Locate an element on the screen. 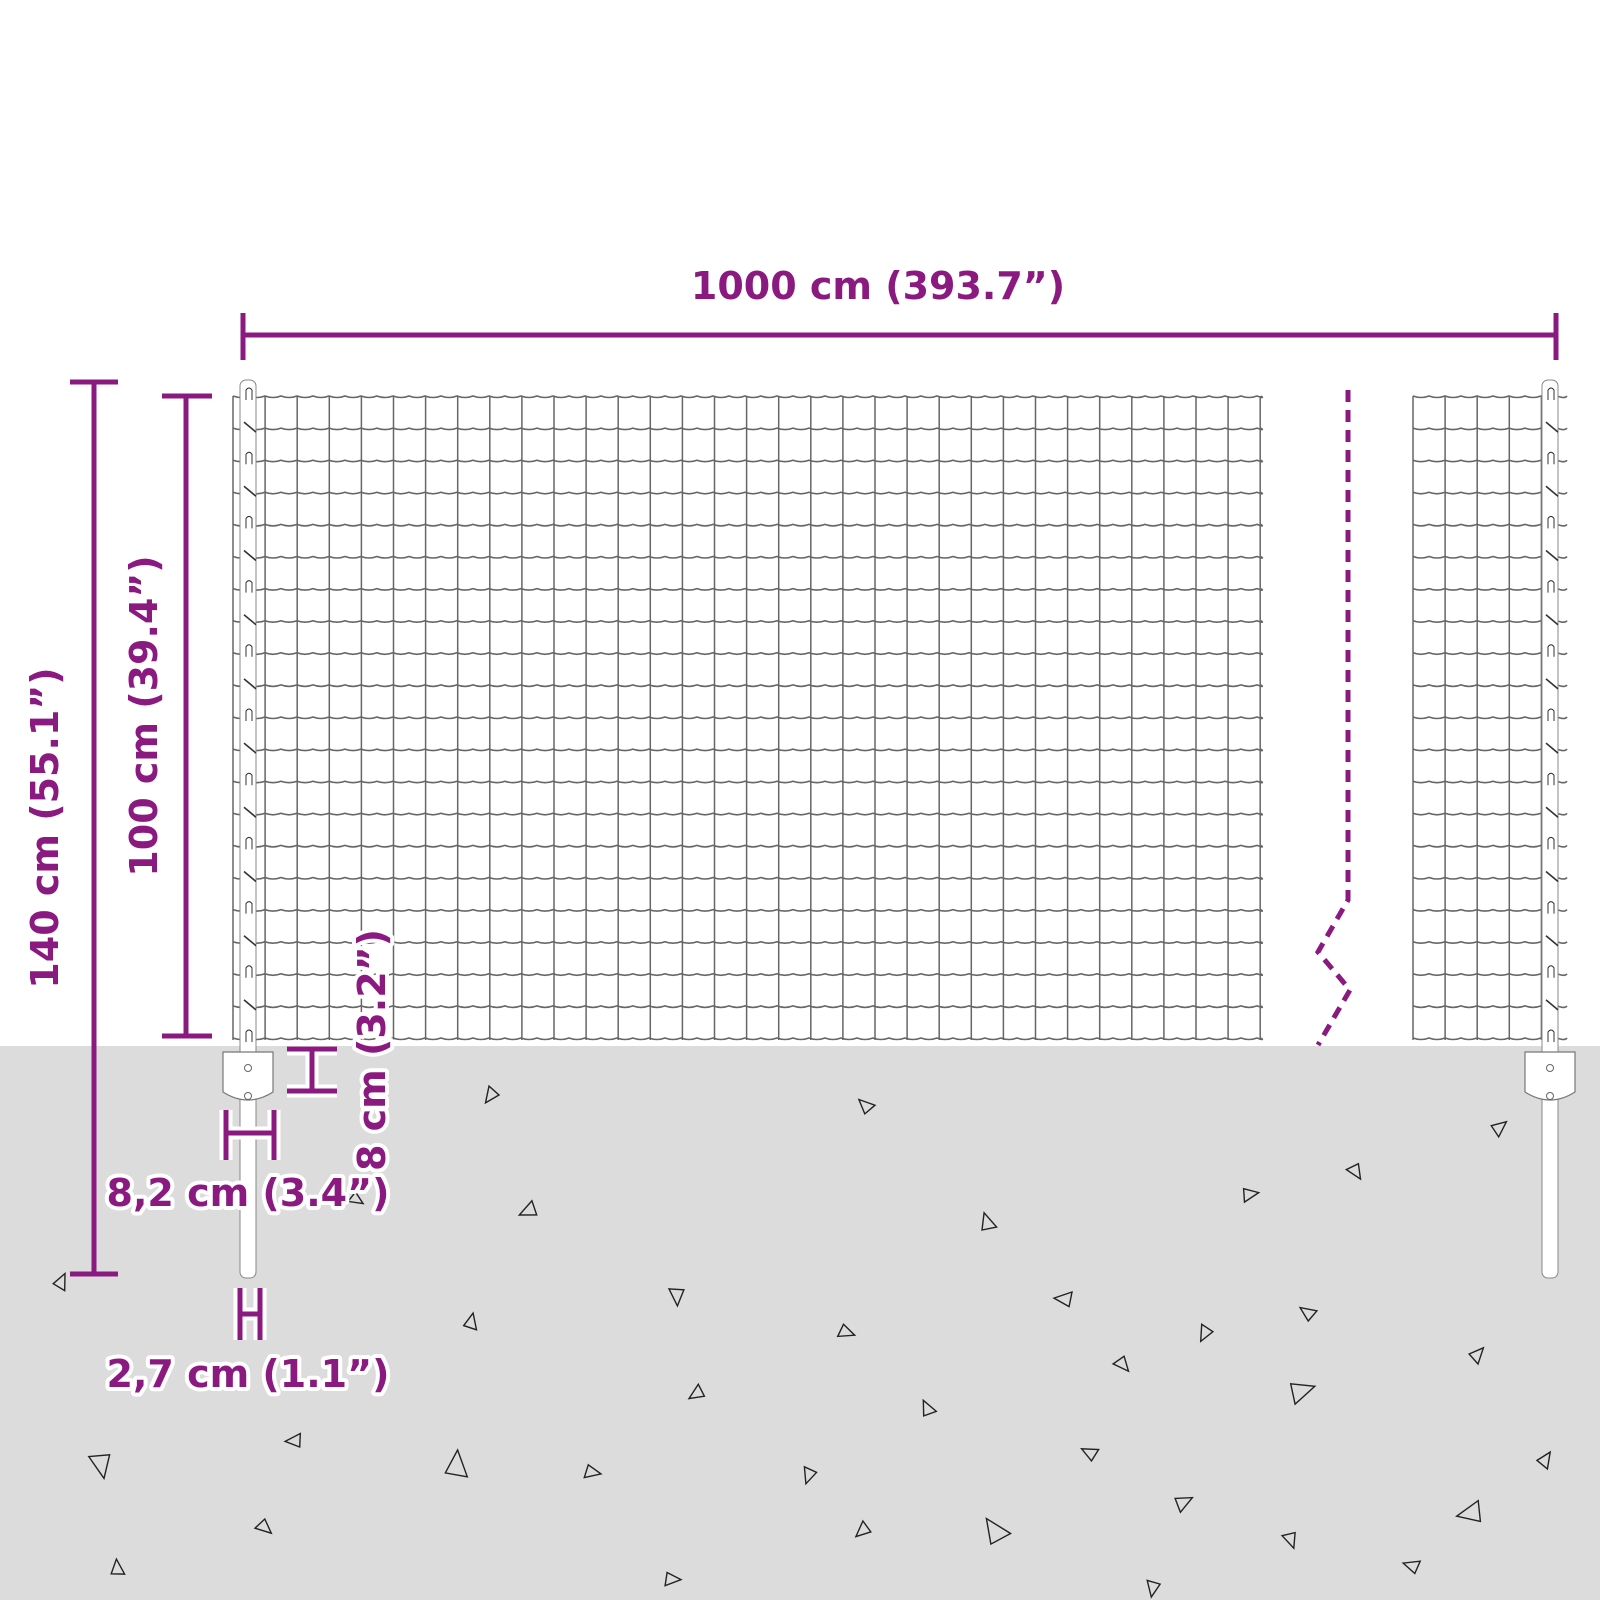 Image resolution: width=1600 pixels, height=1600 pixels. break-line is located at coordinates (1334, 718).